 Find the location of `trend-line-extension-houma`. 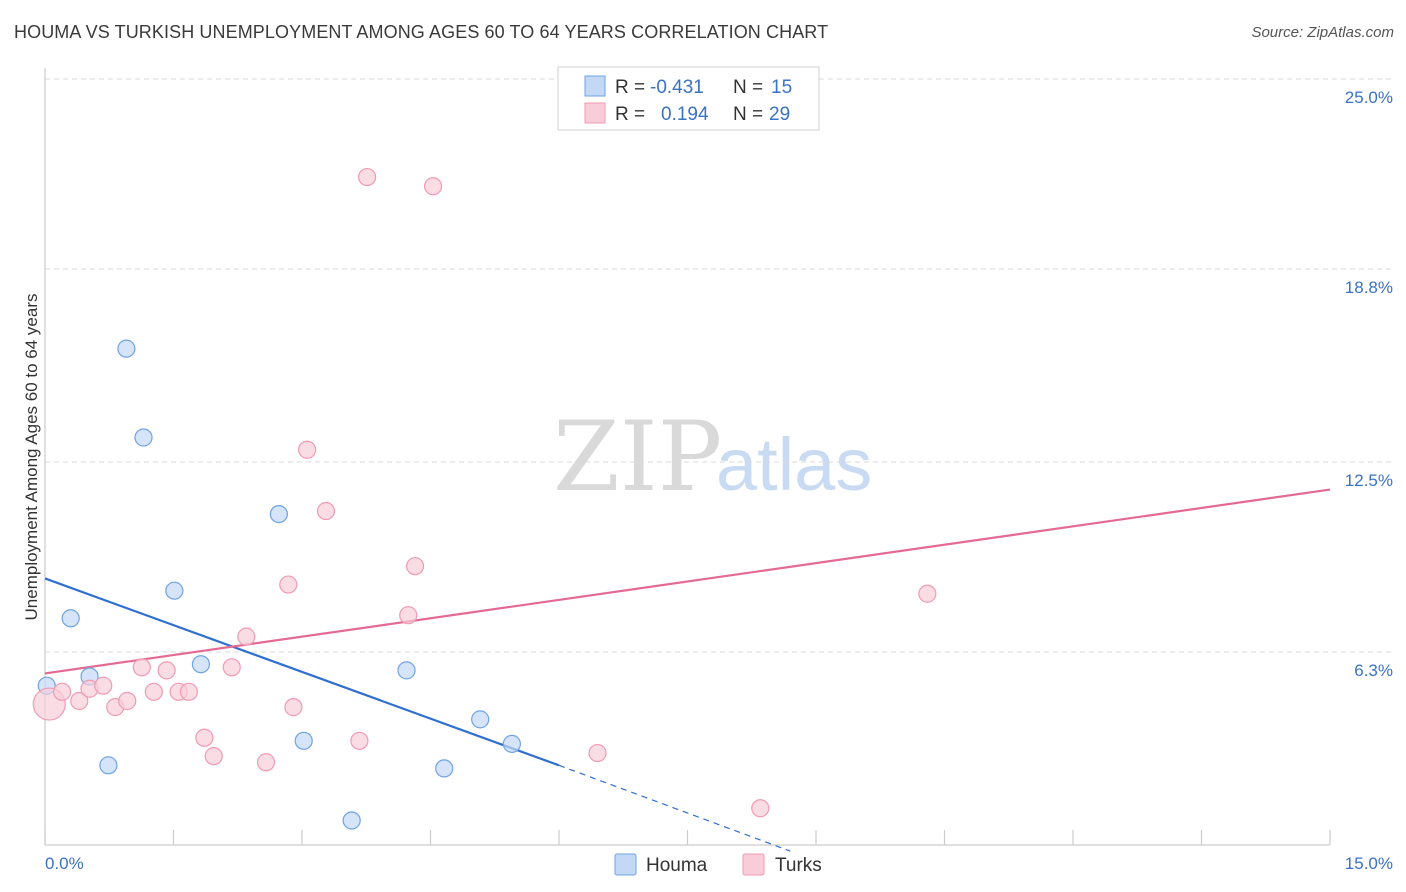

trend-line-extension-houma is located at coordinates (674, 808).